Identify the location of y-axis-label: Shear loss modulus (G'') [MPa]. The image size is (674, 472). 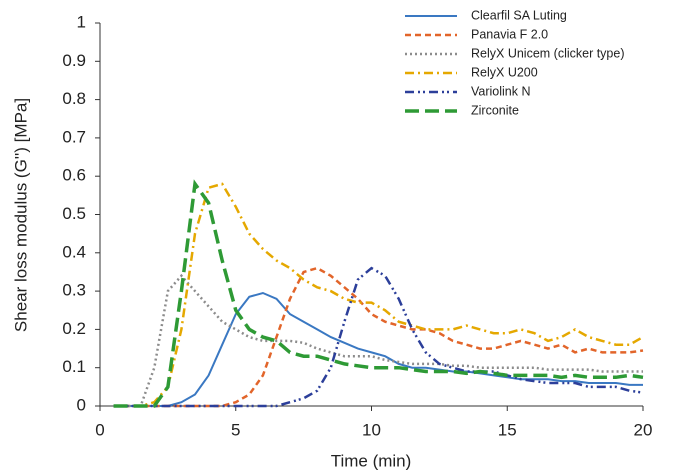
(20, 215).